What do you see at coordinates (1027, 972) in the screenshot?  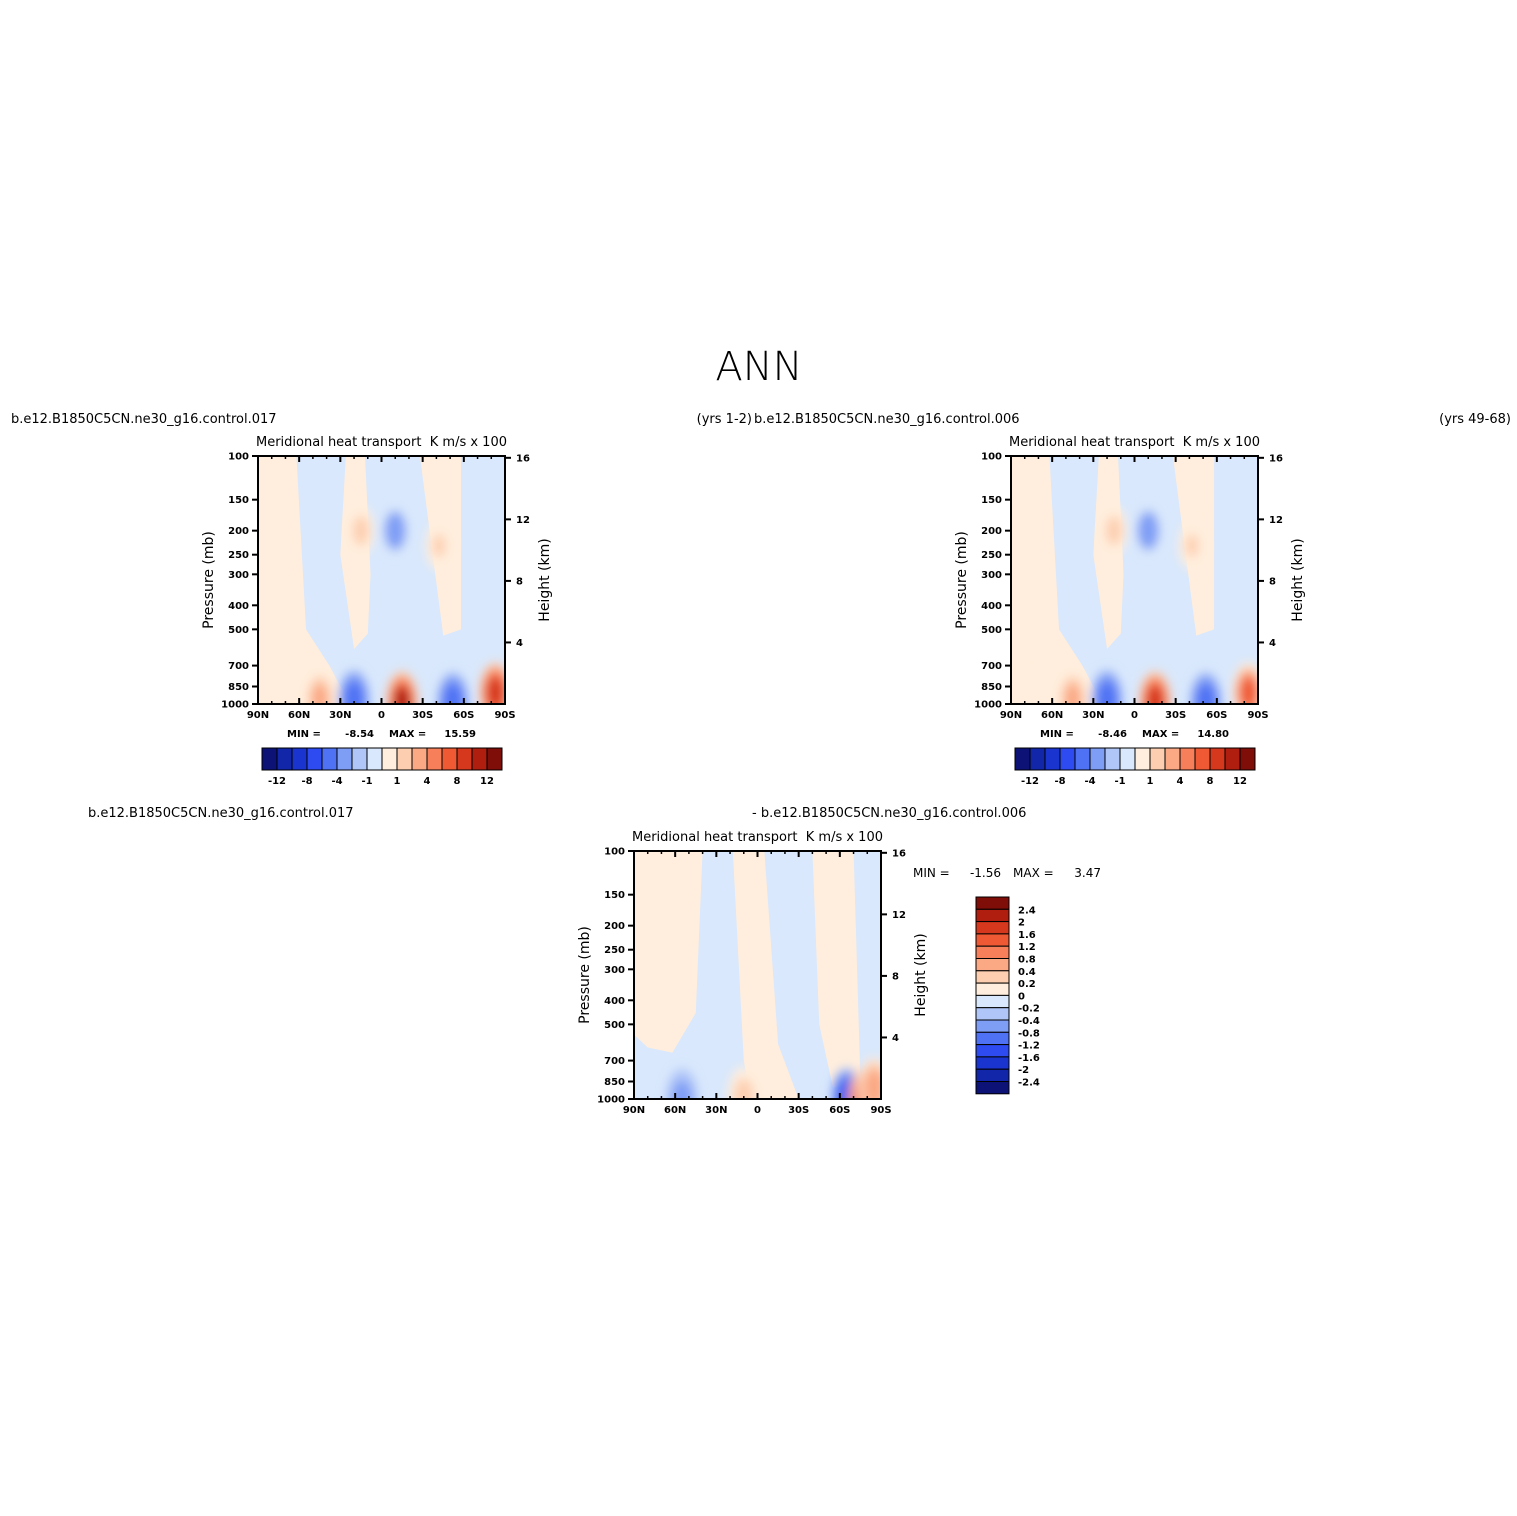 I see `colorbar-label: 0.4` at bounding box center [1027, 972].